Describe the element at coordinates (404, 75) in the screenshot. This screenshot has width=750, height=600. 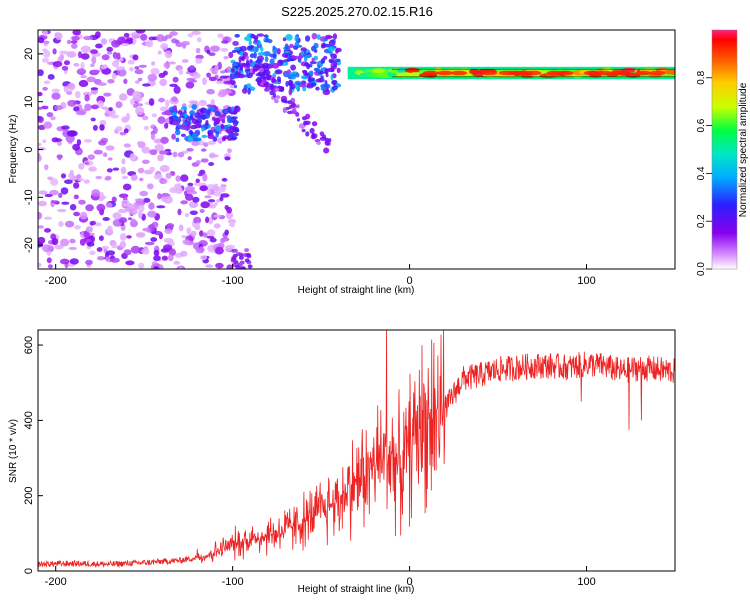
I see `carrier-blob` at that location.